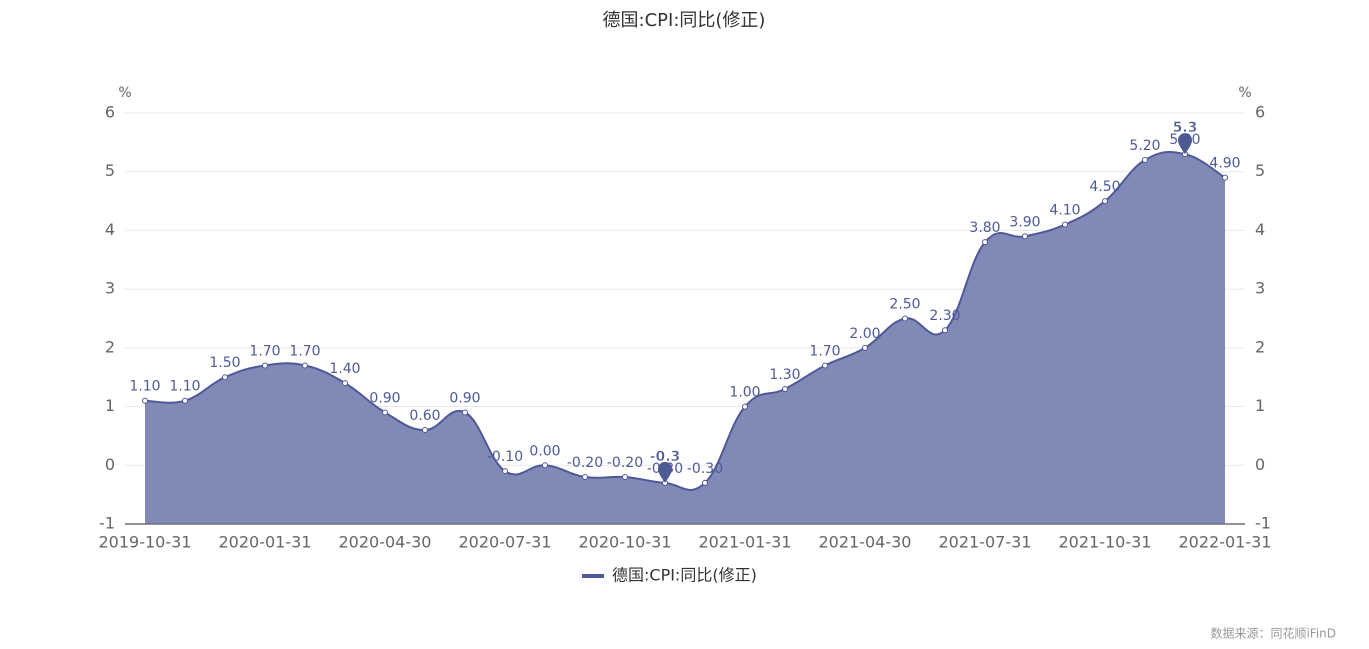 This screenshot has height=649, width=1369. What do you see at coordinates (1224, 164) in the screenshot?
I see `data-label: 4.90` at bounding box center [1224, 164].